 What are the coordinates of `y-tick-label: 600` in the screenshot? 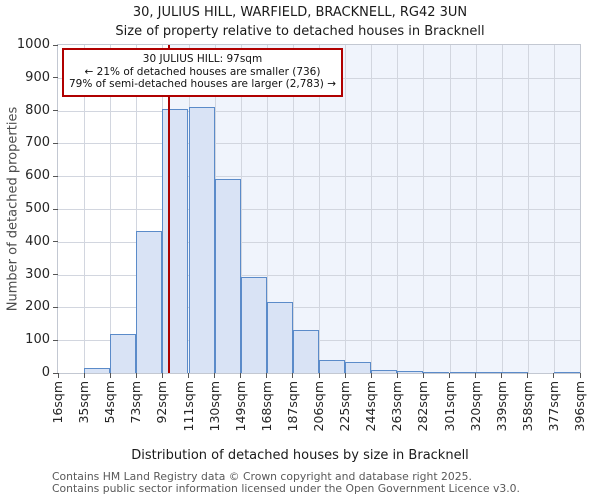 It's located at (37, 176).